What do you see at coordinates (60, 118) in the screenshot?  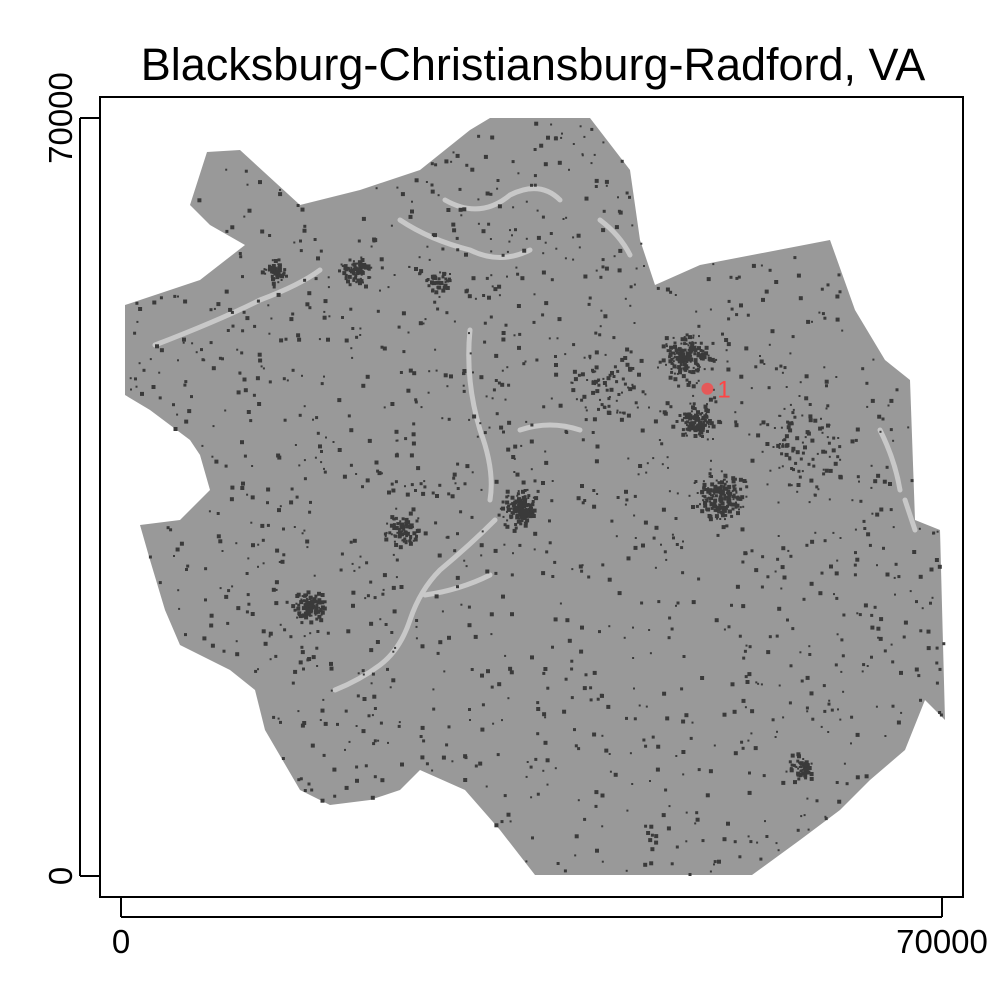 I see `y-tick-label-max: 70000` at bounding box center [60, 118].